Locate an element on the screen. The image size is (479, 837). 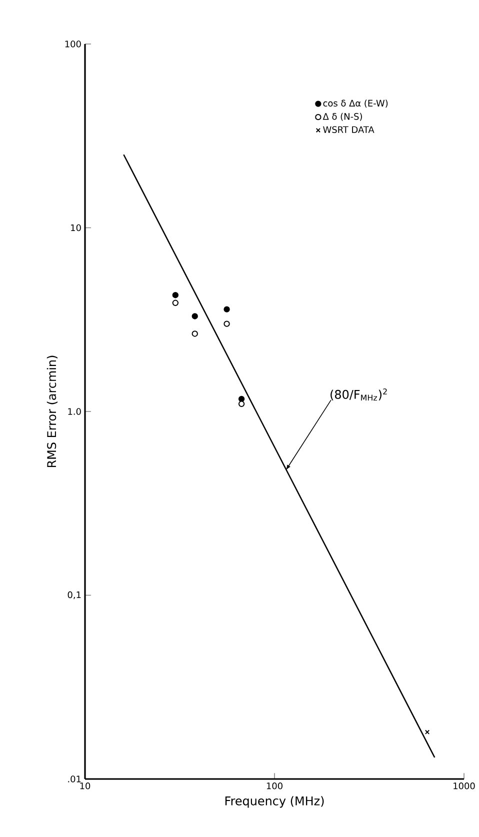
y-axis-title: RMS Error (arcmin) is located at coordinates (52, 412).